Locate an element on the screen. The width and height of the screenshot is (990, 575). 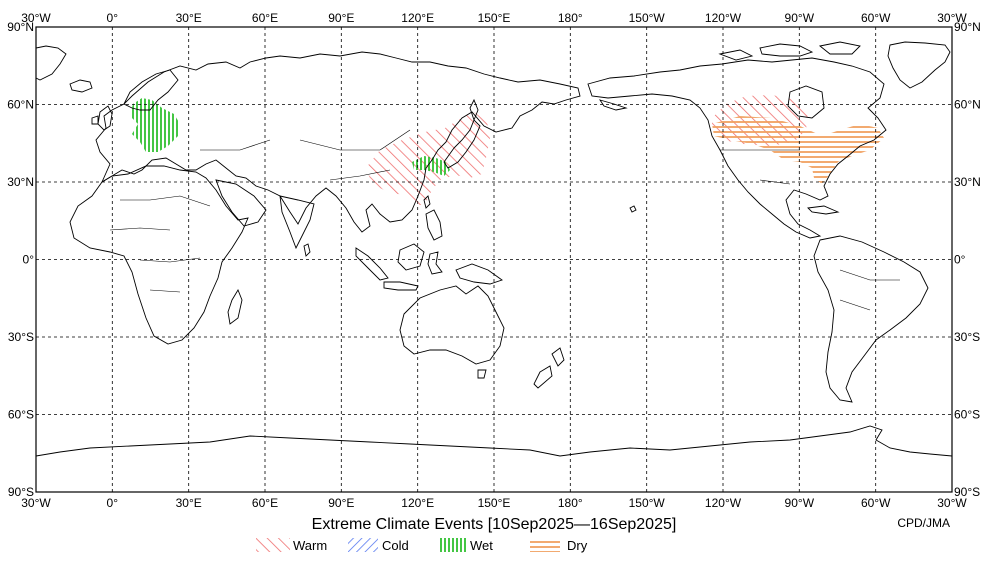
cuba-coast is located at coordinates (823, 210).